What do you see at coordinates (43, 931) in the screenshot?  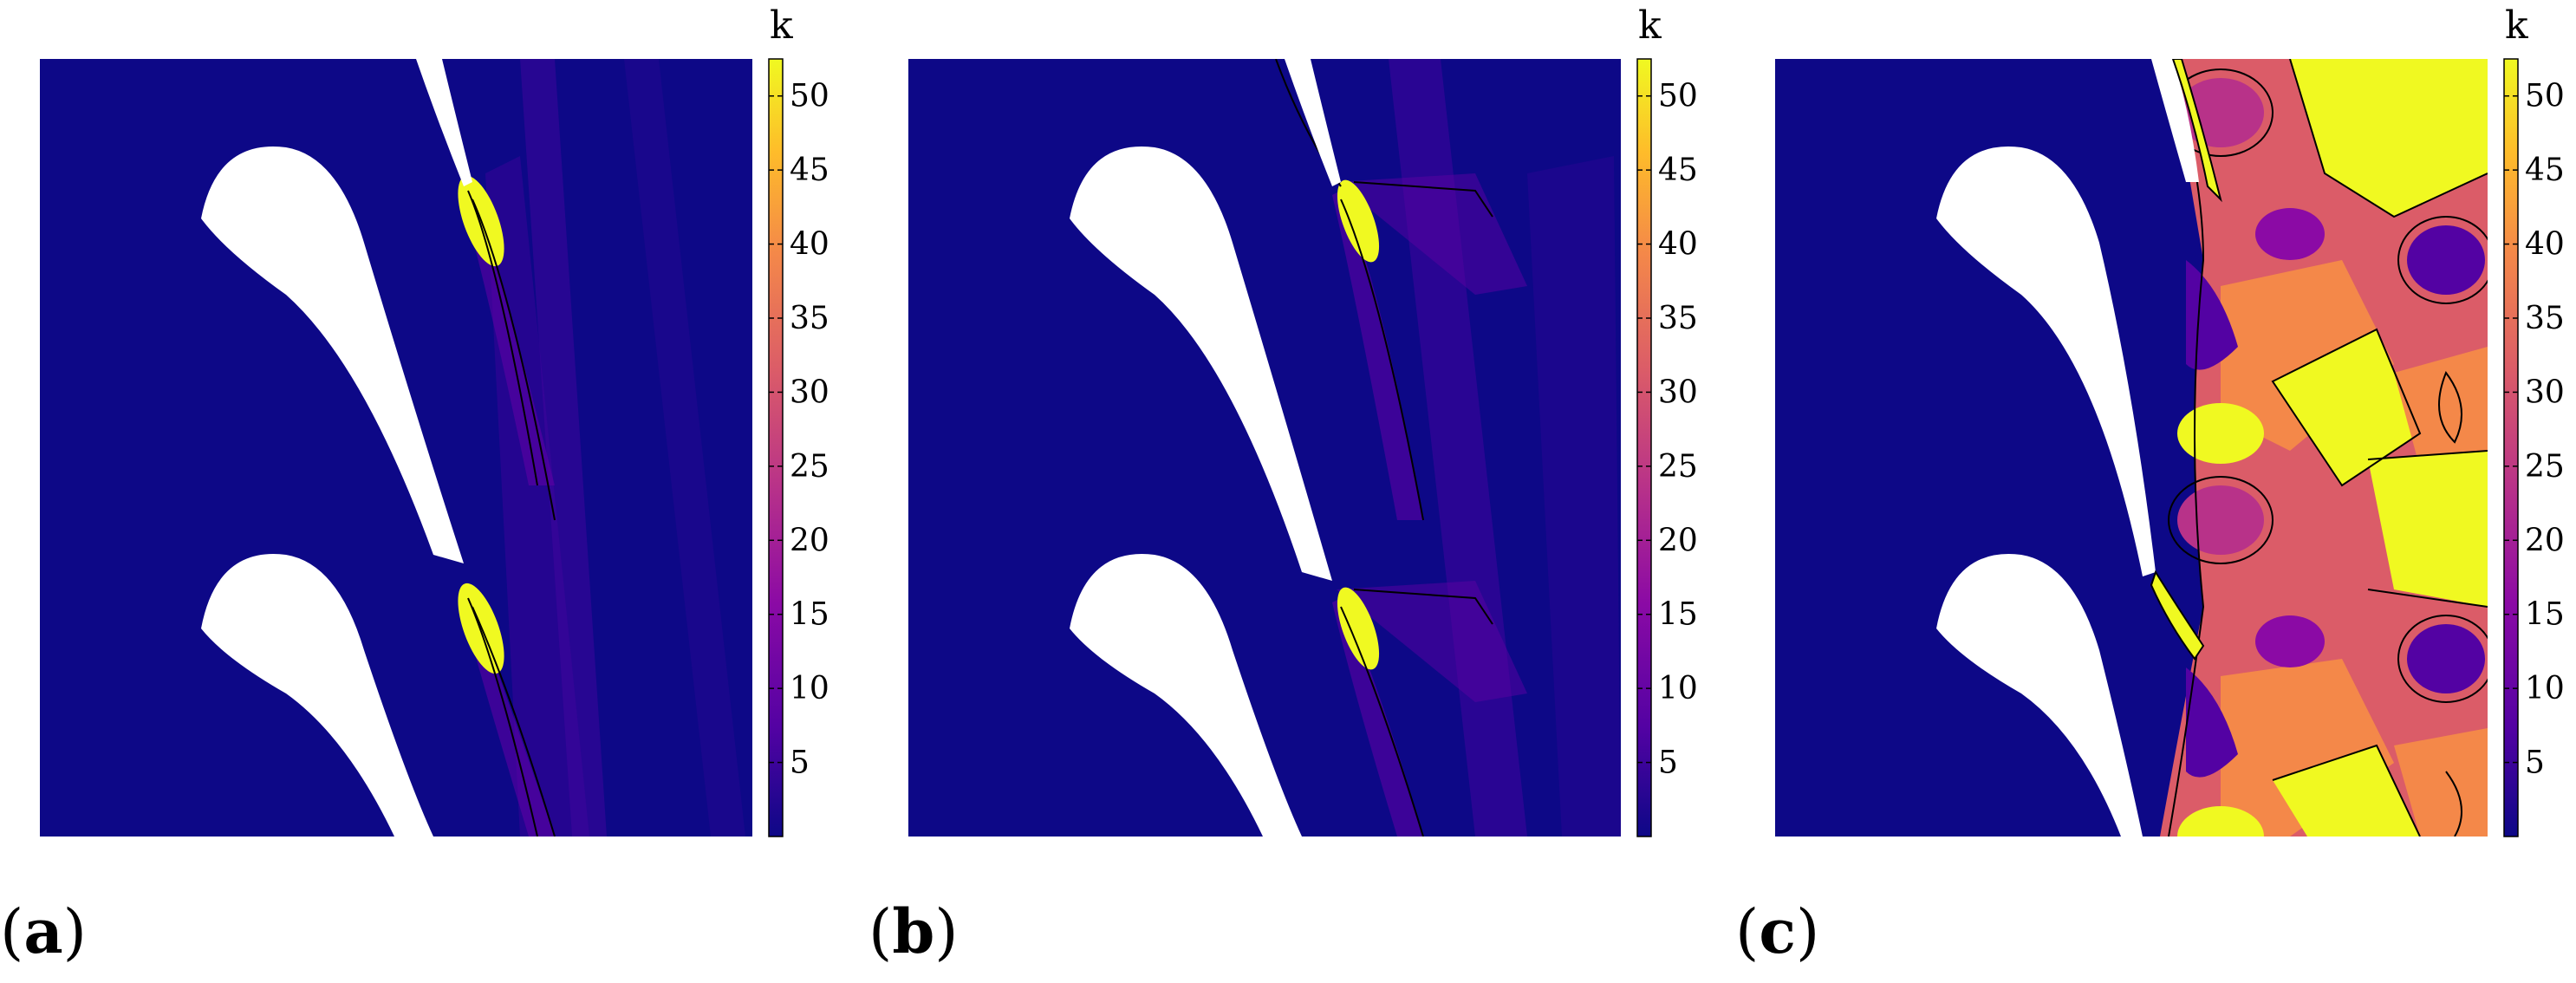 I see `panel-label: (a)` at bounding box center [43, 931].